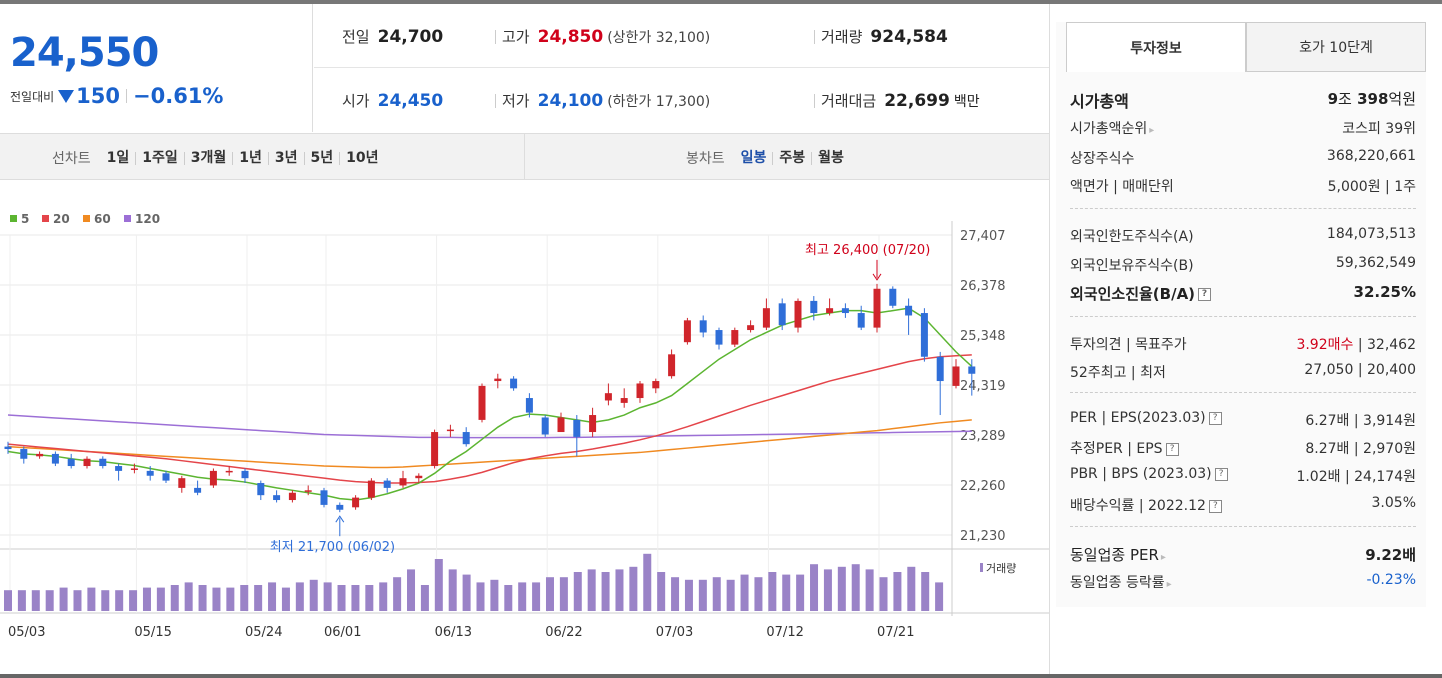  What do you see at coordinates (1243, 236) in the screenshot?
I see `foreign-limit-row: 외국인한도주식수(A) 184,073,513` at bounding box center [1243, 236].